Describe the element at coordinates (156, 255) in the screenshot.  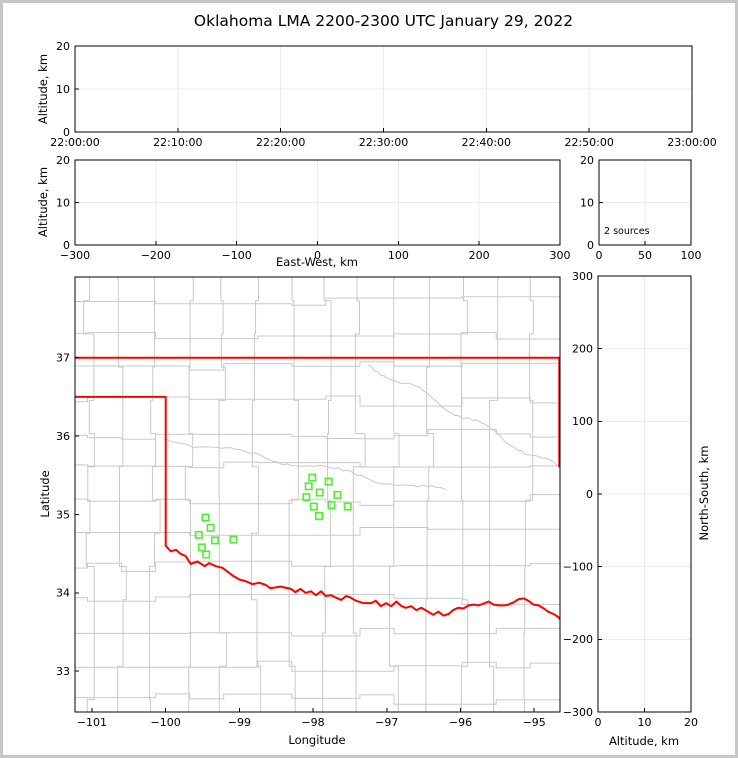
I see `x-tick-label: −200` at that location.